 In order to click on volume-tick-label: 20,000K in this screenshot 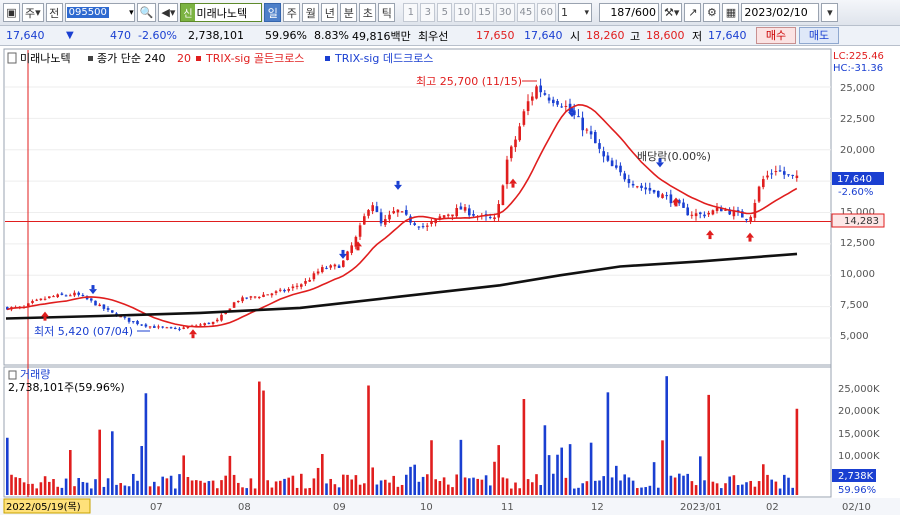, I will do `click(859, 411)`.